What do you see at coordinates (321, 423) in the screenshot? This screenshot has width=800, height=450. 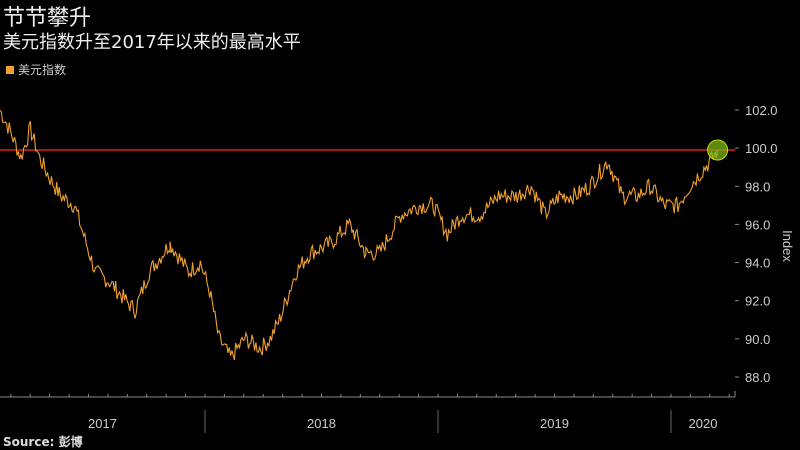 I see `x-tick-label: 2018` at bounding box center [321, 423].